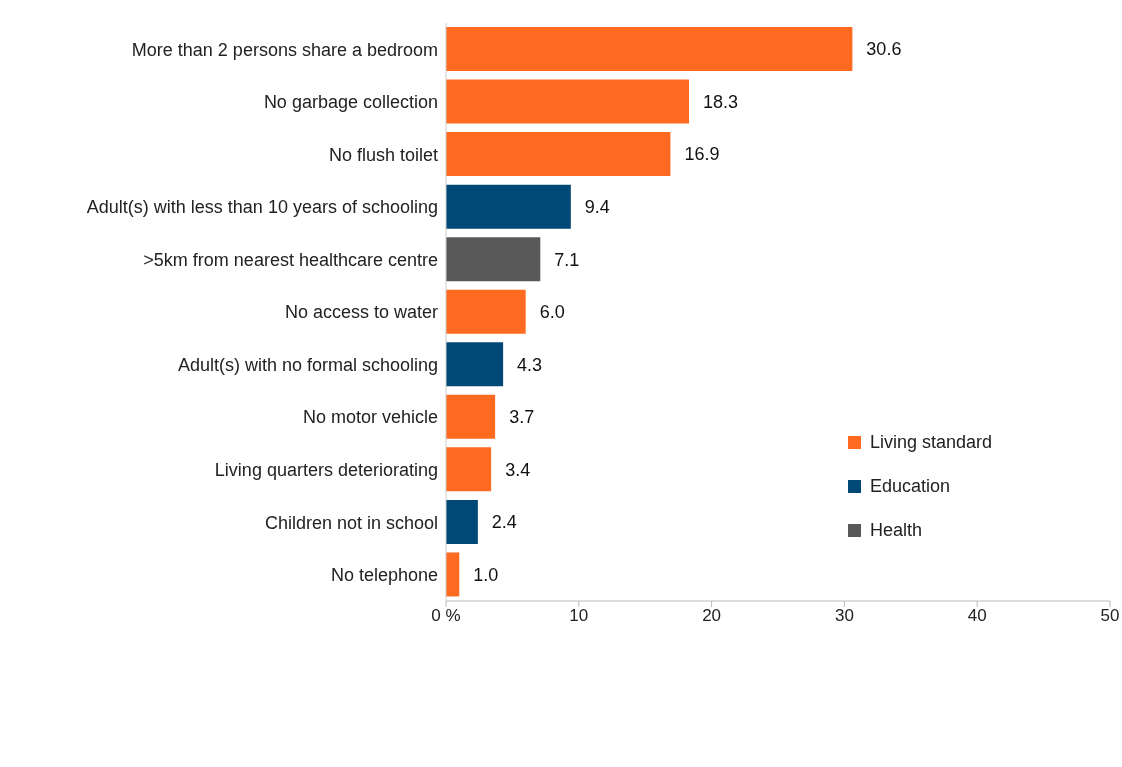  I want to click on x-tick-label: 20, so click(712, 616).